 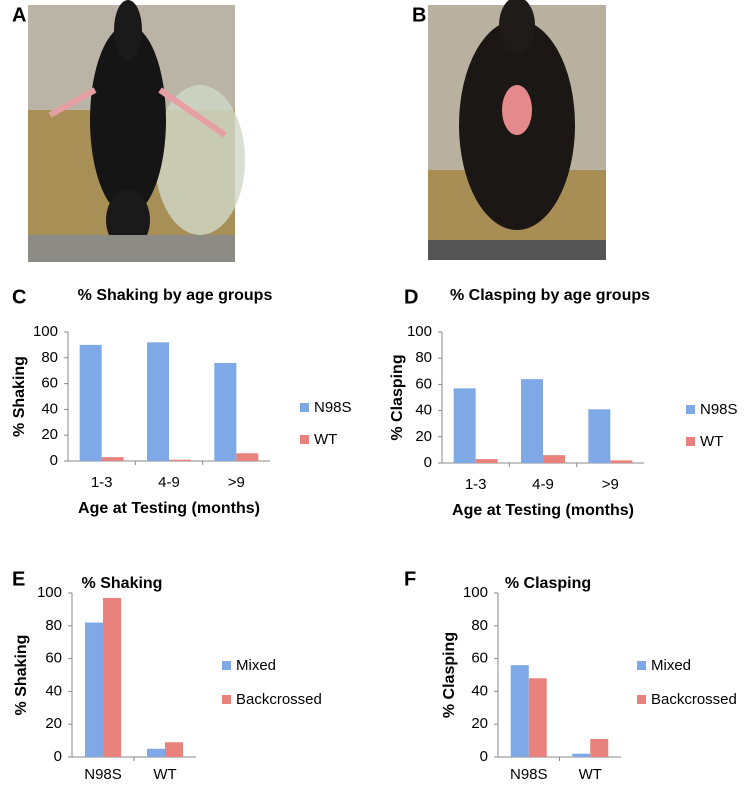 I want to click on photo-a, so click(x=136, y=131).